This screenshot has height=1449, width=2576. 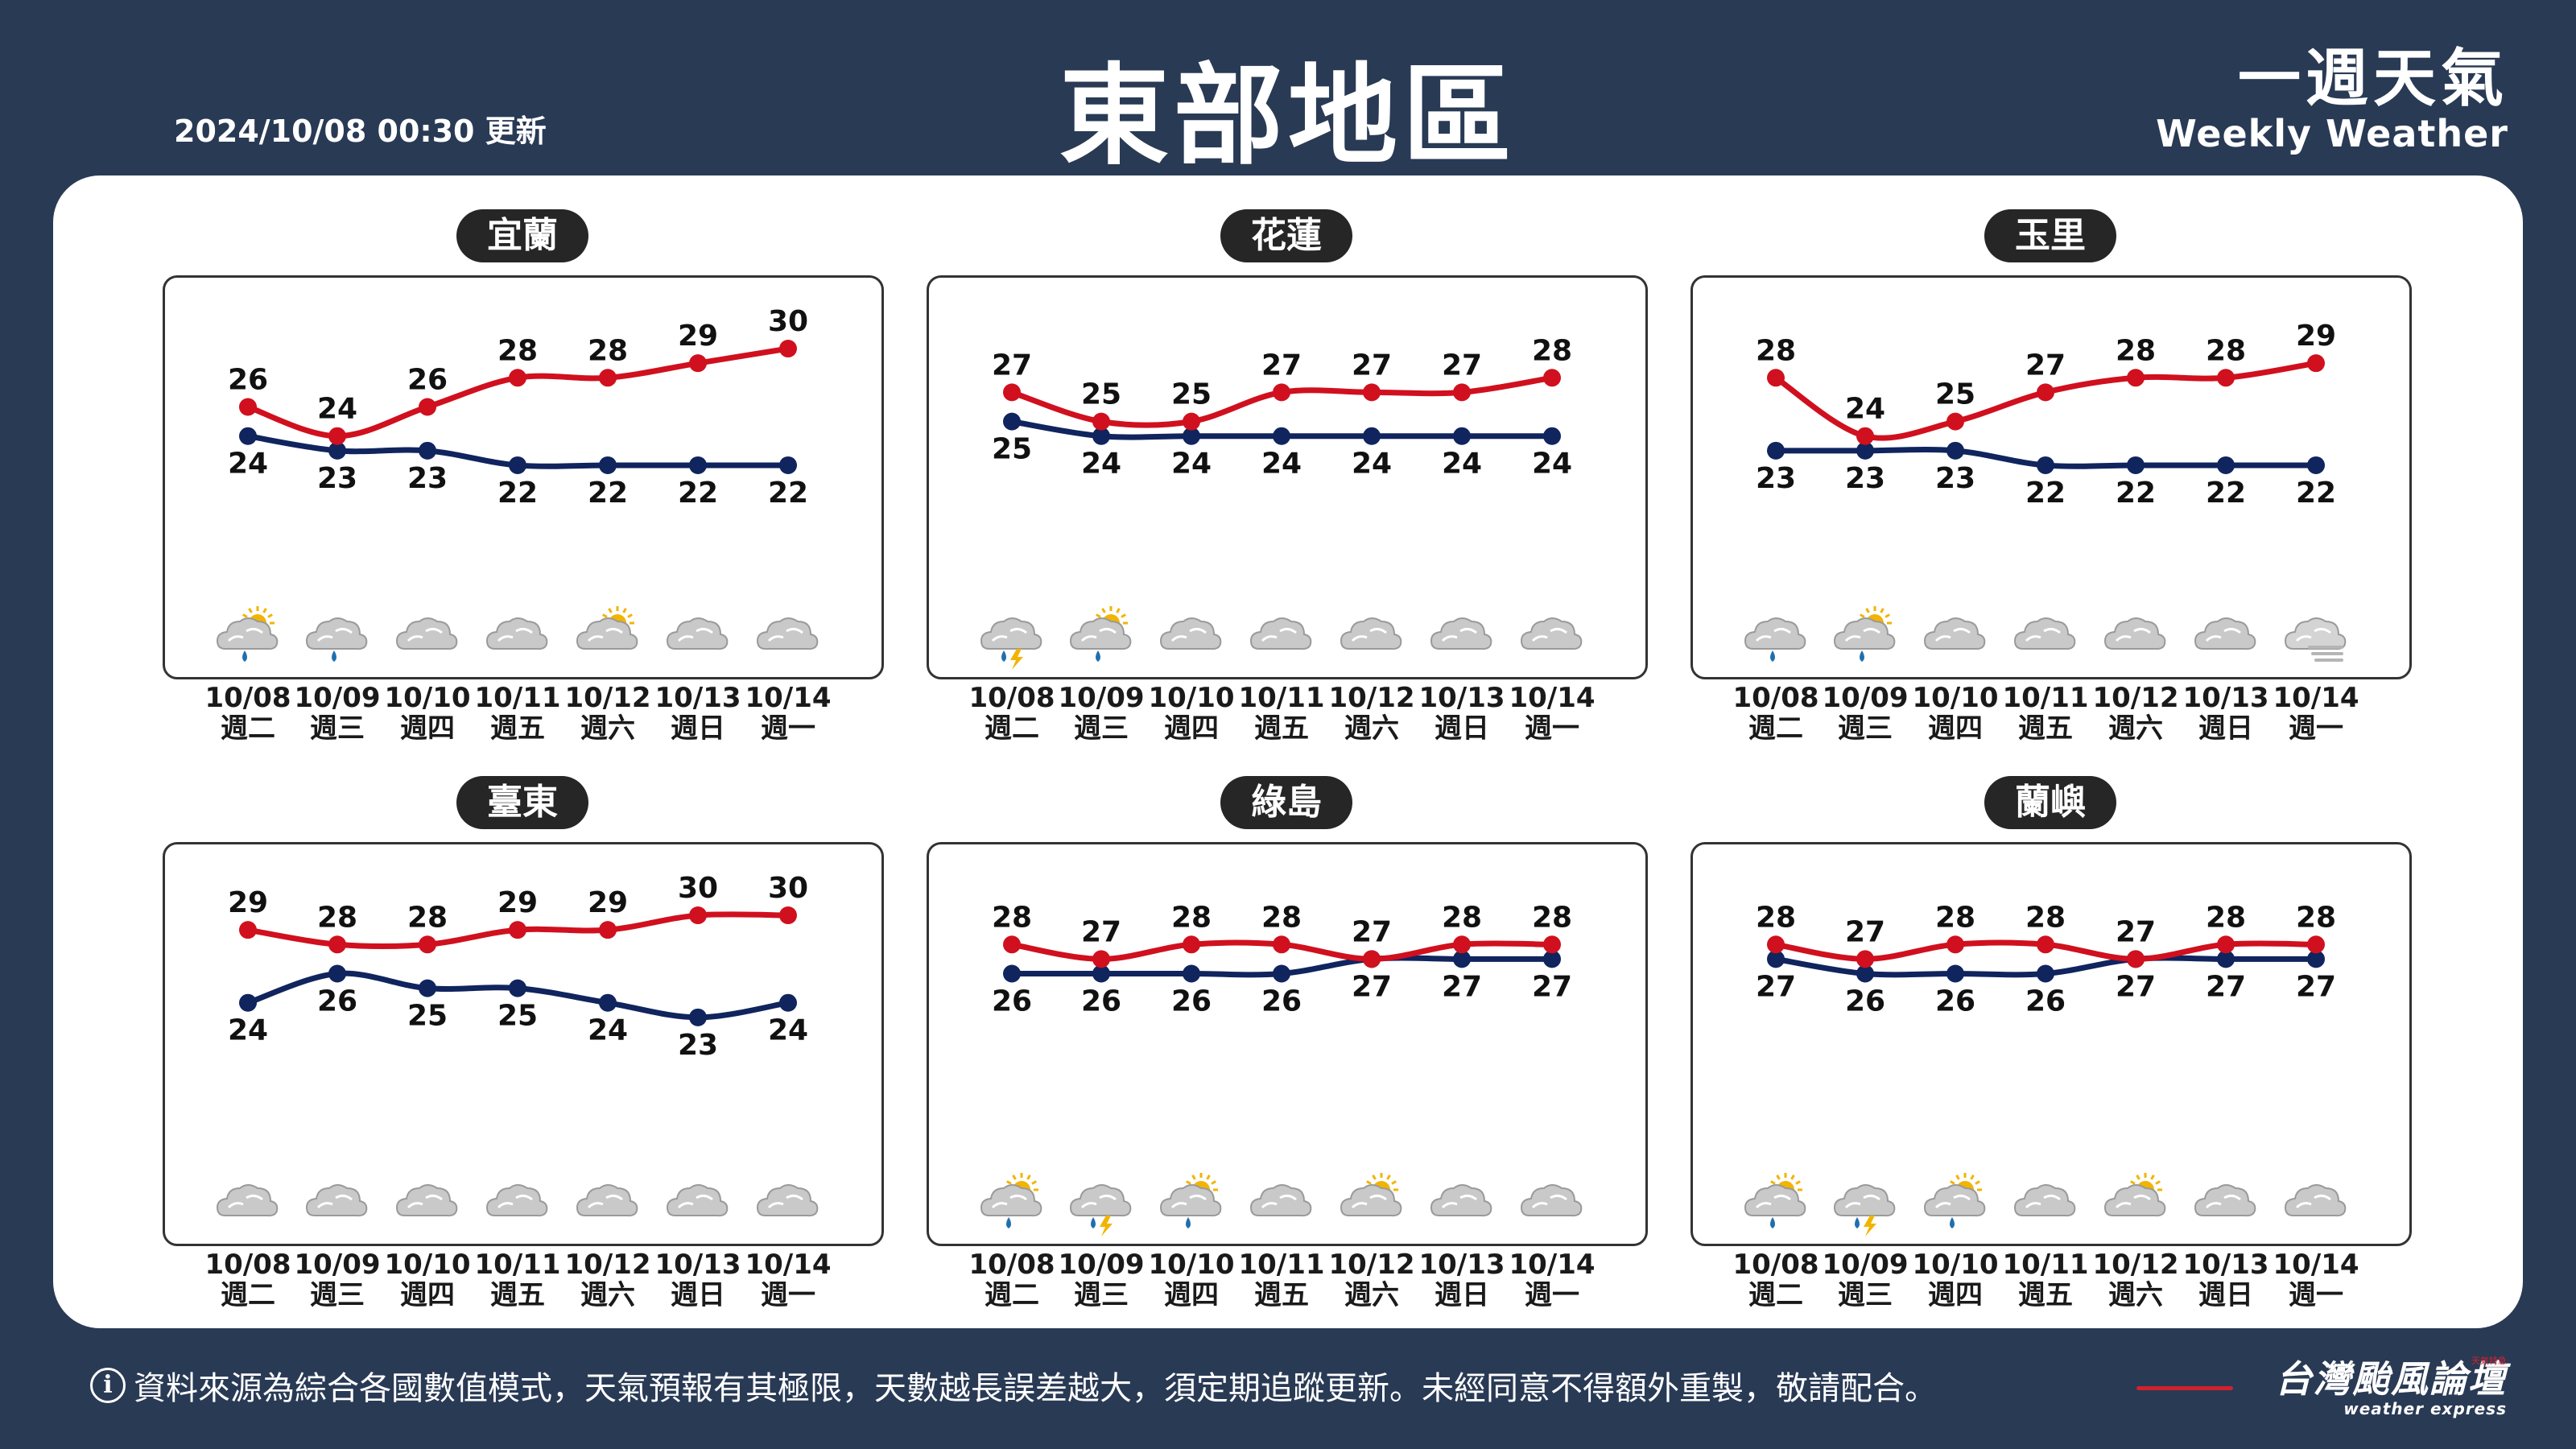 What do you see at coordinates (2316, 1280) in the screenshot?
I see `day-label: 10/14 週一` at bounding box center [2316, 1280].